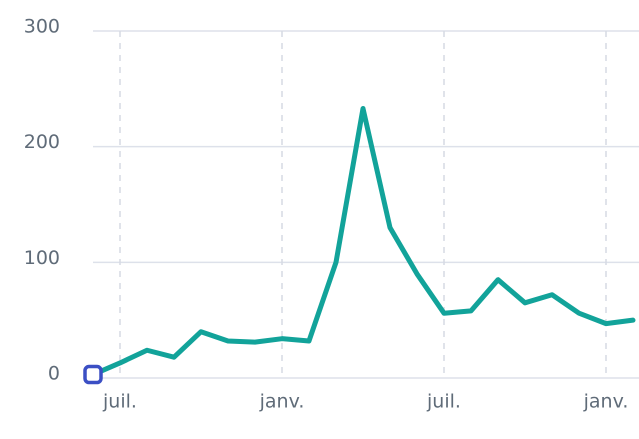 This screenshot has height=439, width=639. I want to click on y-tick-label: 200, so click(42, 142).